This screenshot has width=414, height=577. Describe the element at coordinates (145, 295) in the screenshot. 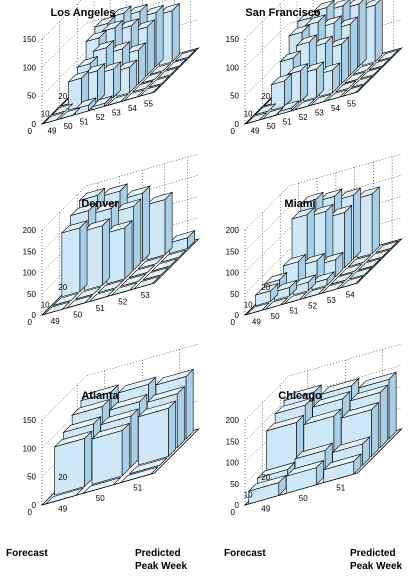

I see `week-tick-label: 53` at that location.